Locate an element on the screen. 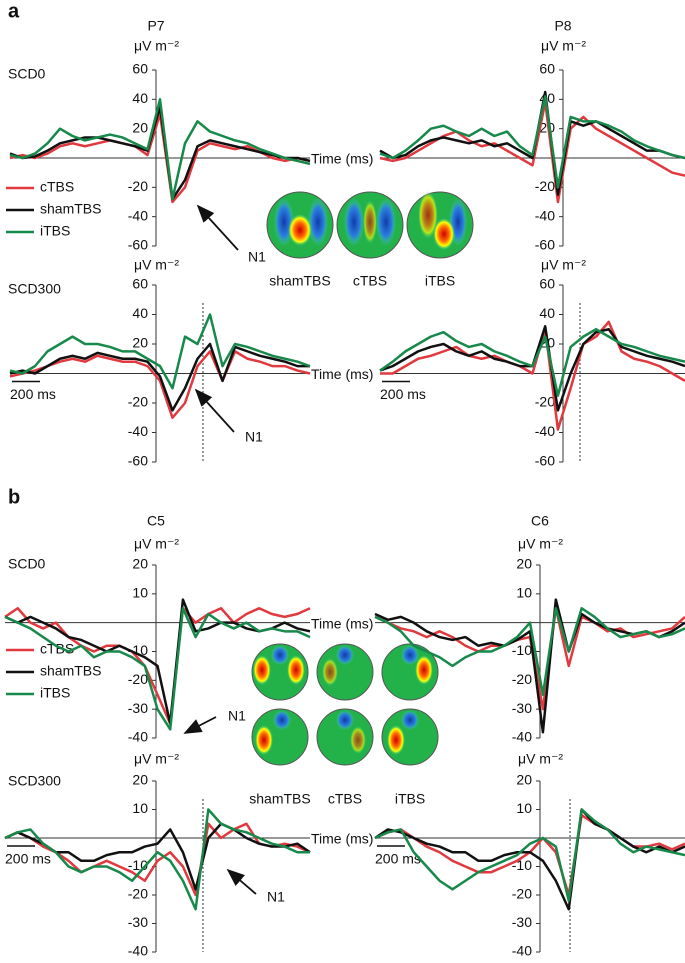  panel-label: b is located at coordinates (14, 497).